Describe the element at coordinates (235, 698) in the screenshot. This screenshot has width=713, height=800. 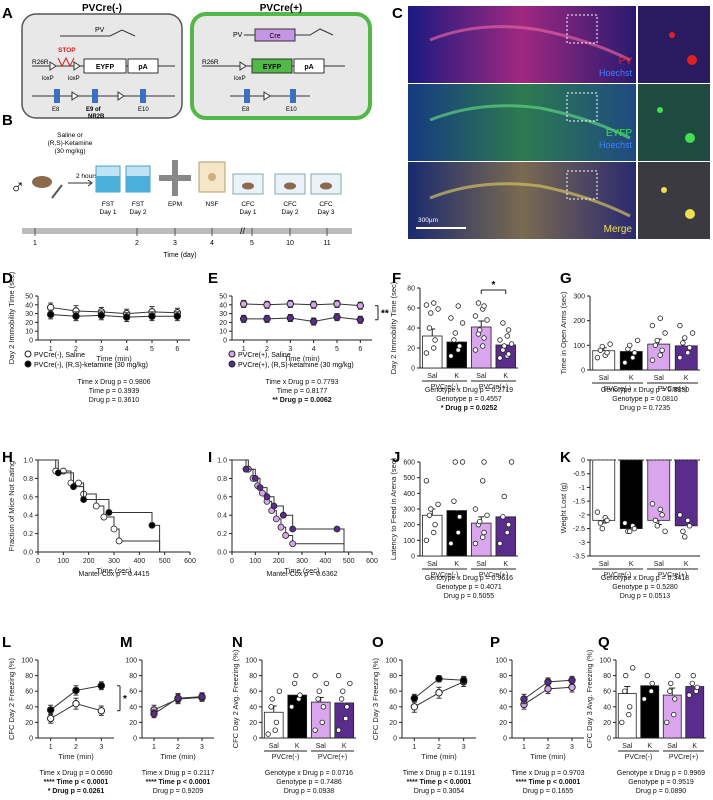
I see `y-axis-label: CFC Day 2 Avg. Freezing (%)` at that location.